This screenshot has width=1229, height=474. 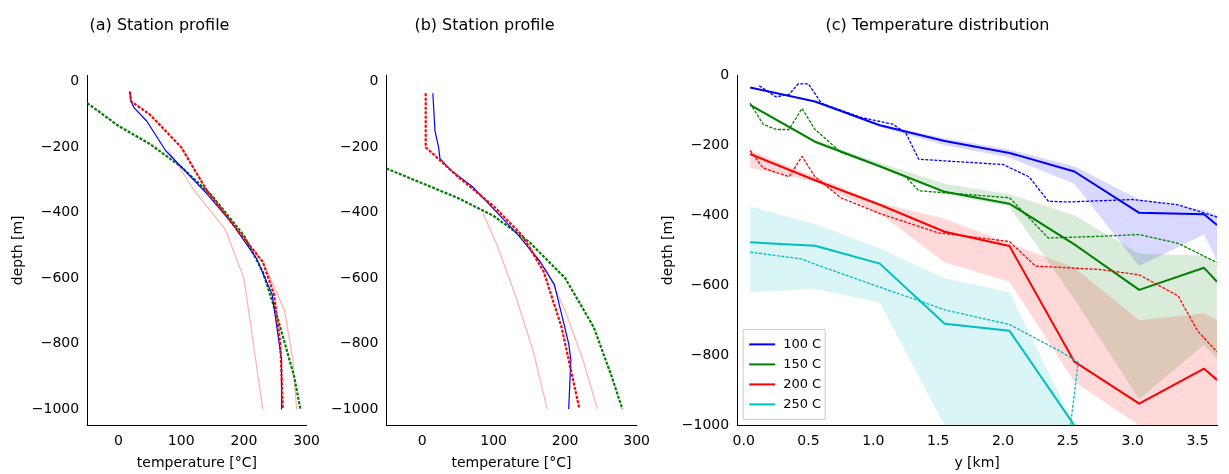 What do you see at coordinates (802, 403) in the screenshot?
I see `legend-label: 250 C` at bounding box center [802, 403].